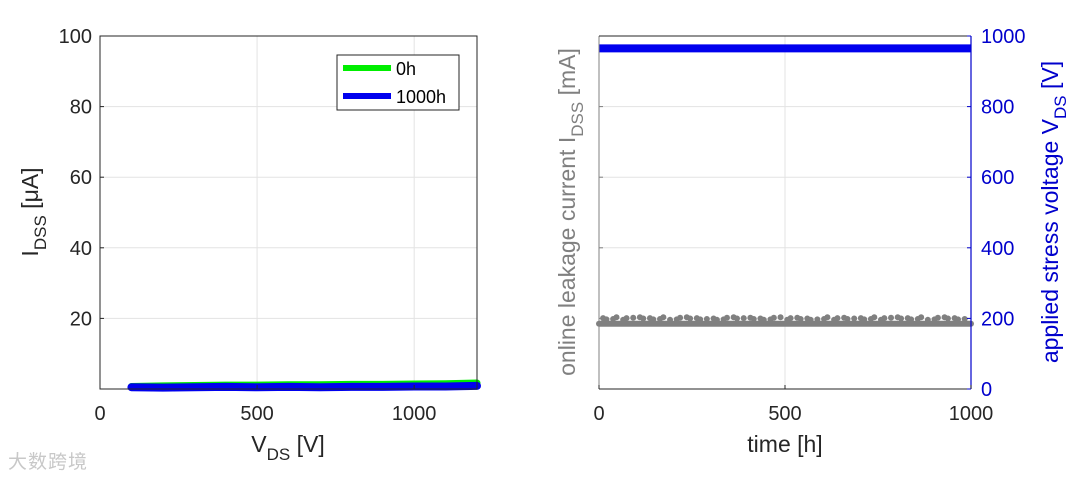 The image size is (1078, 481). I want to click on y-tick-label-left: 80, so click(81, 108).